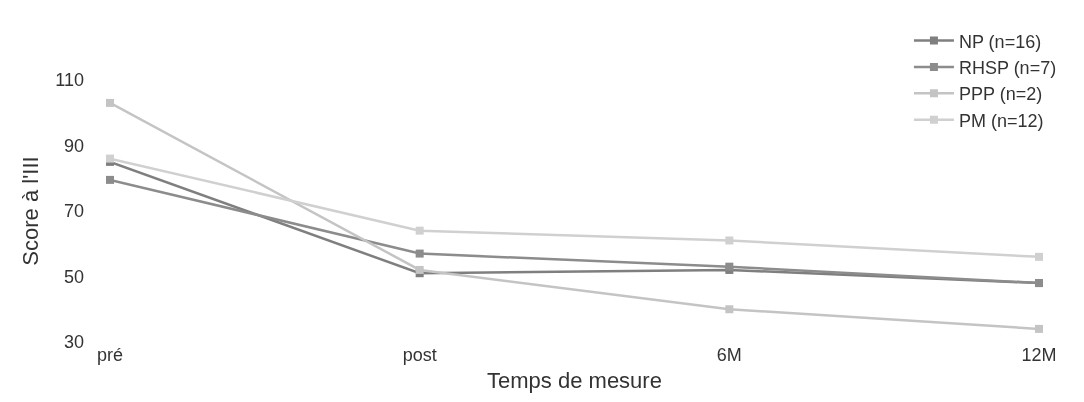  I want to click on y-axis-title: Score à l'III, so click(31, 211).